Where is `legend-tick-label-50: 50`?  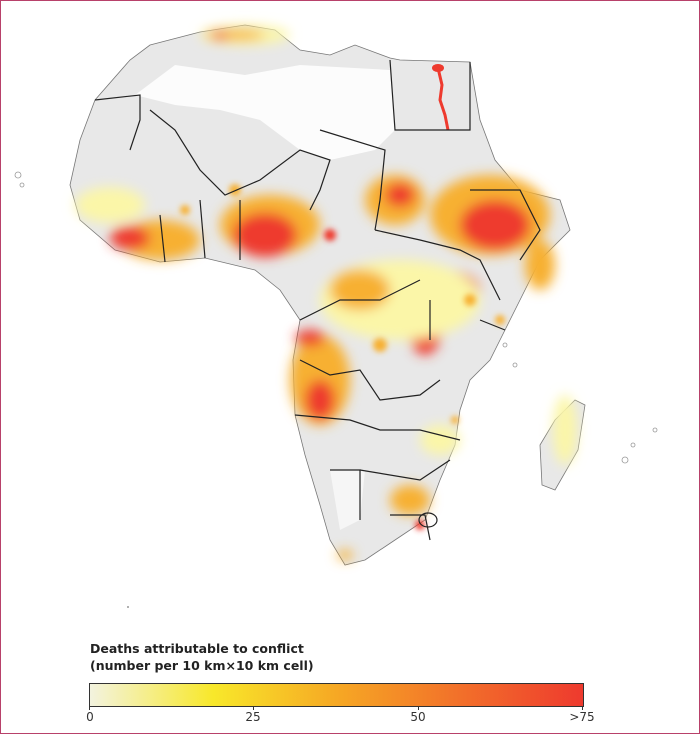
legend-tick-label-50: 50 is located at coordinates (418, 717).